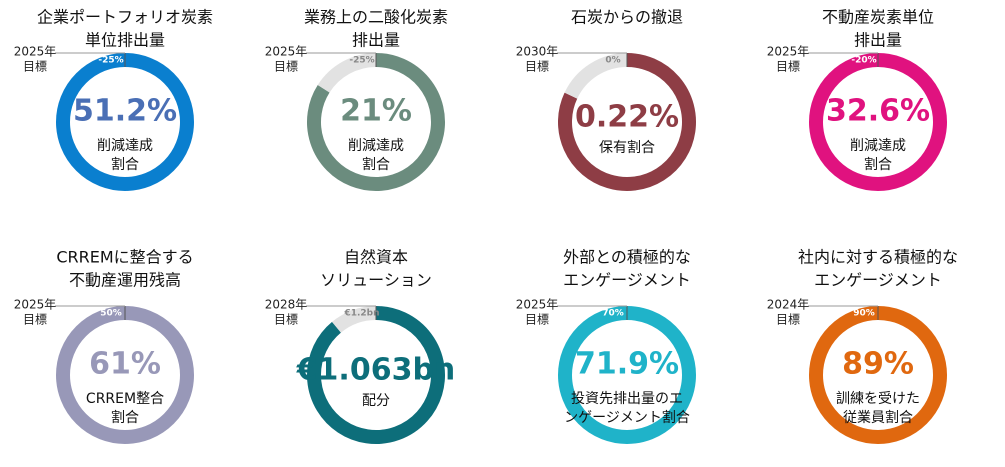 This screenshot has height=467, width=1005. What do you see at coordinates (125, 17) in the screenshot?
I see `gauge-title: 企業ポートフォリオ炭素` at bounding box center [125, 17].